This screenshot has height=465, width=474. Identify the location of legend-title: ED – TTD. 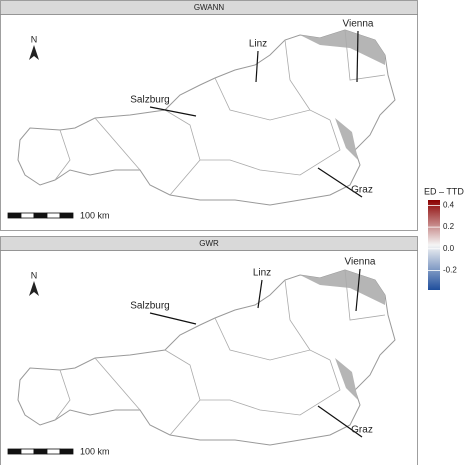
(444, 191).